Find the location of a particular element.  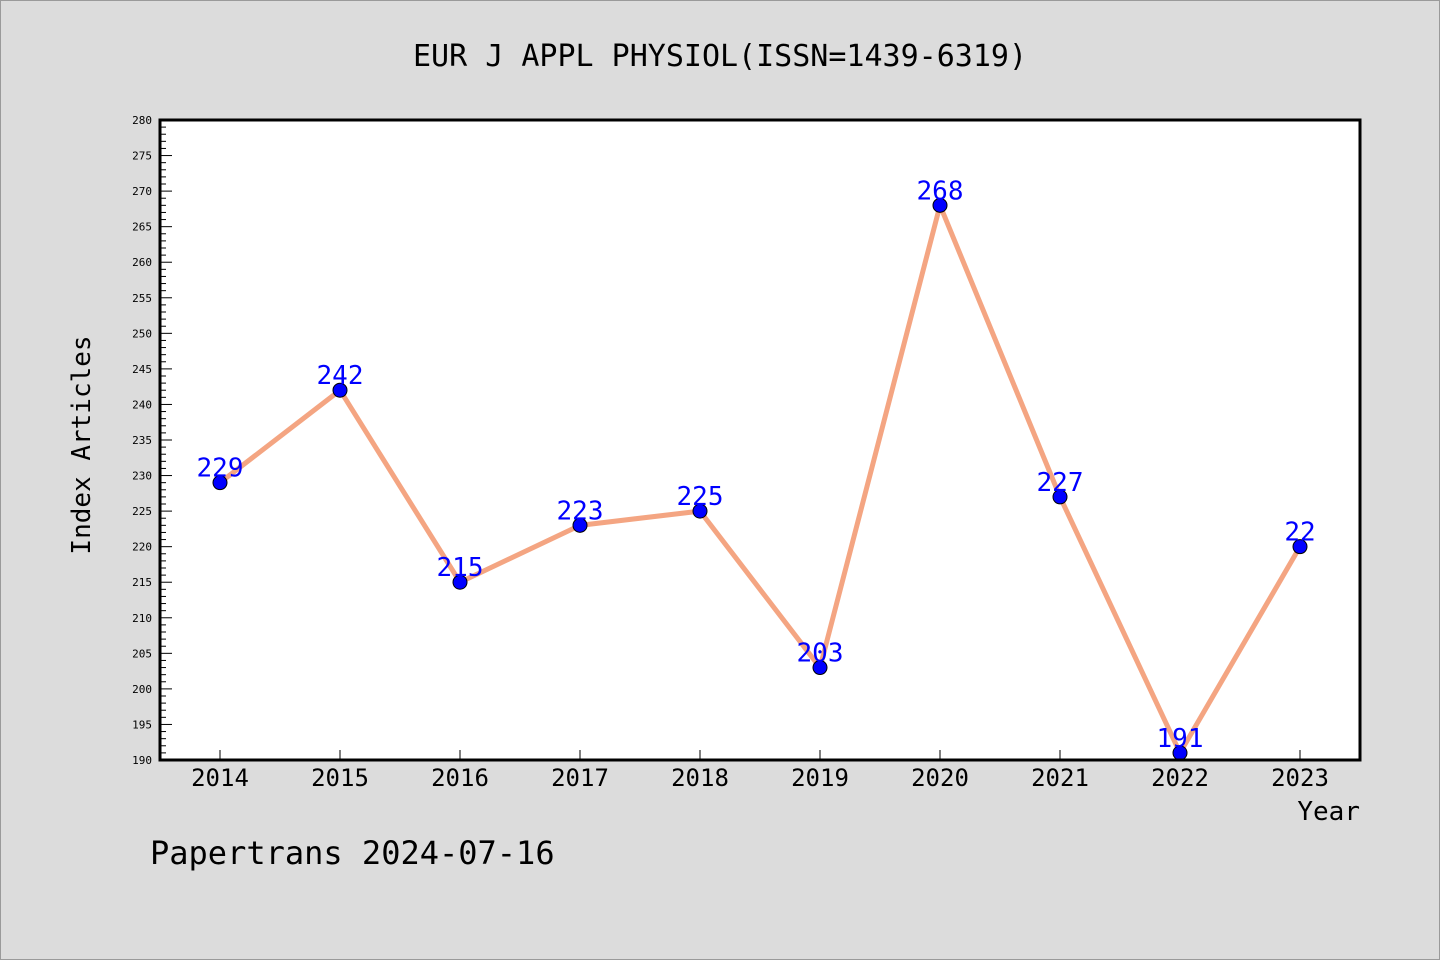

data-label: 229 is located at coordinates (220, 469).